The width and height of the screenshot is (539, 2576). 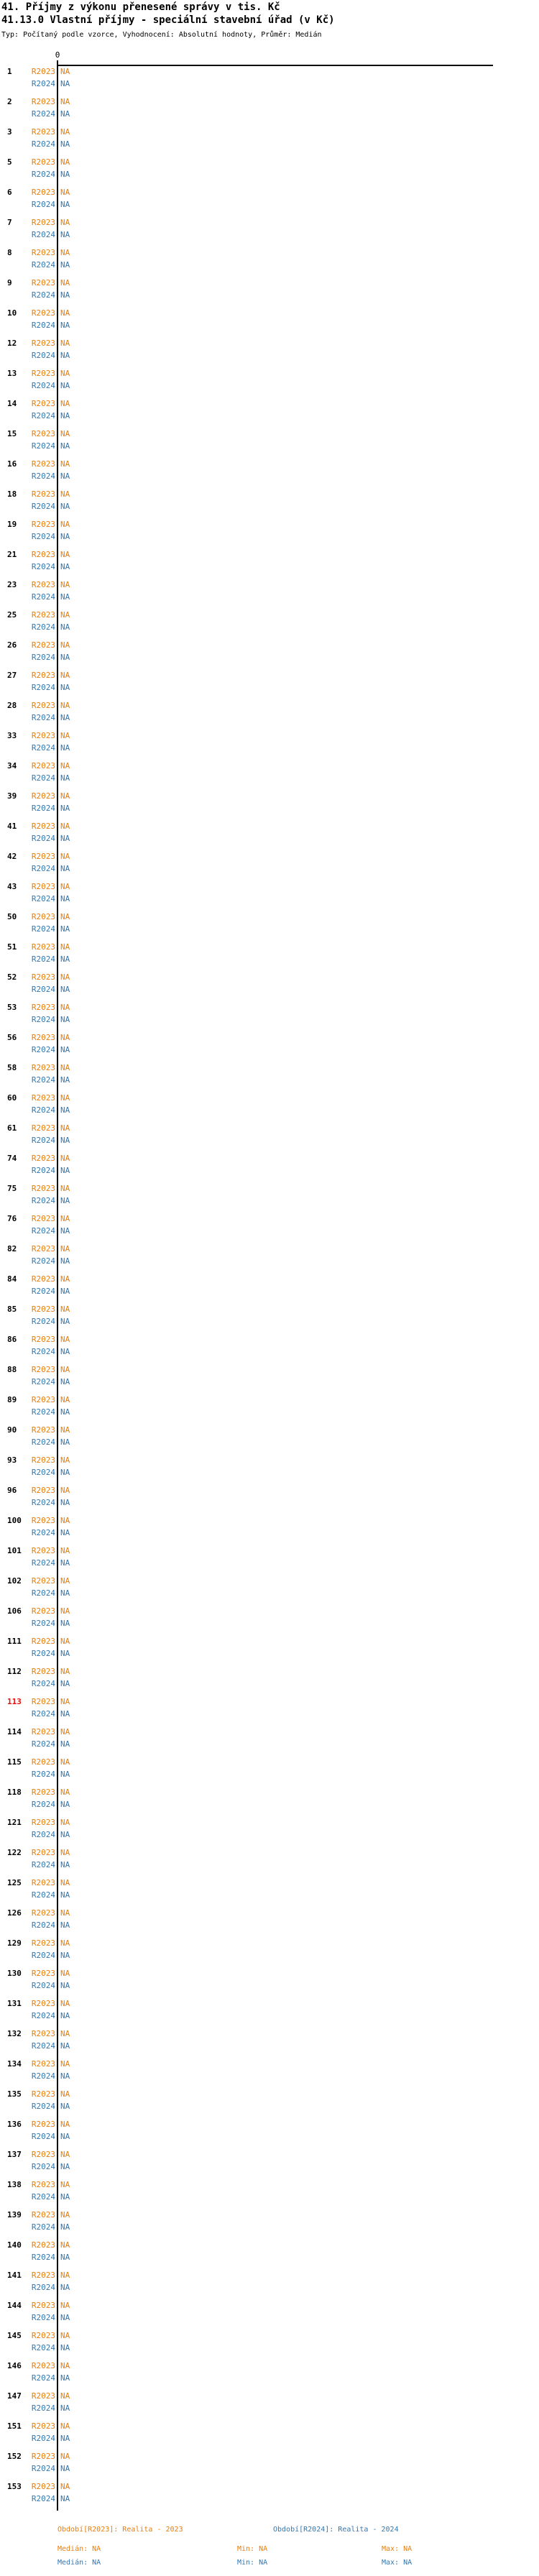 What do you see at coordinates (12, 1007) in the screenshot?
I see `row-number: 53` at bounding box center [12, 1007].